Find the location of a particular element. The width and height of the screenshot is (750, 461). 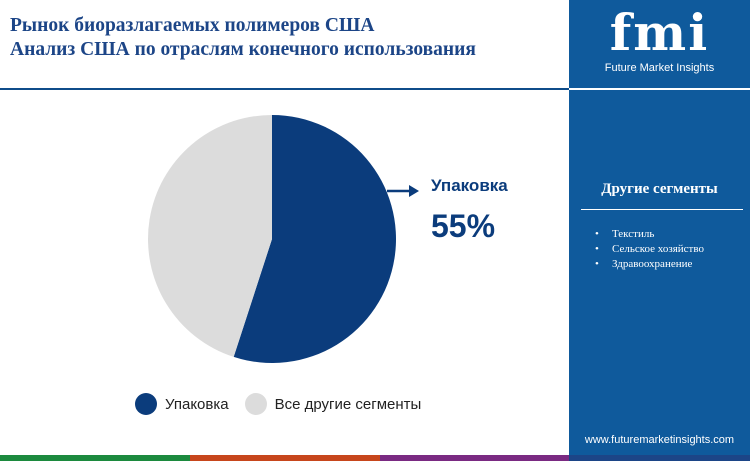

legend-item-other: Все другие сегменты is located at coordinates (333, 404).